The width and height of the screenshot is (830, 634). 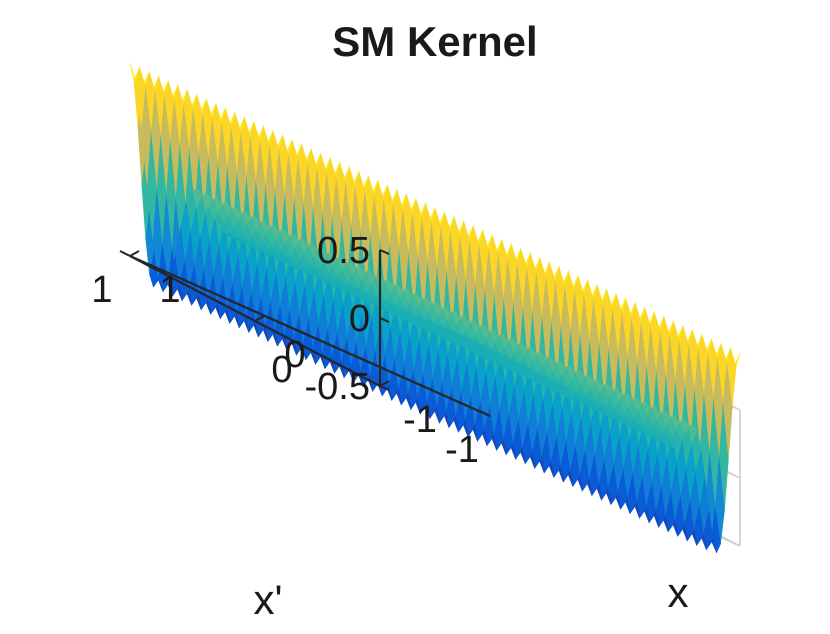 What do you see at coordinates (169, 290) in the screenshot?
I see `x-tick-label: 1` at bounding box center [169, 290].